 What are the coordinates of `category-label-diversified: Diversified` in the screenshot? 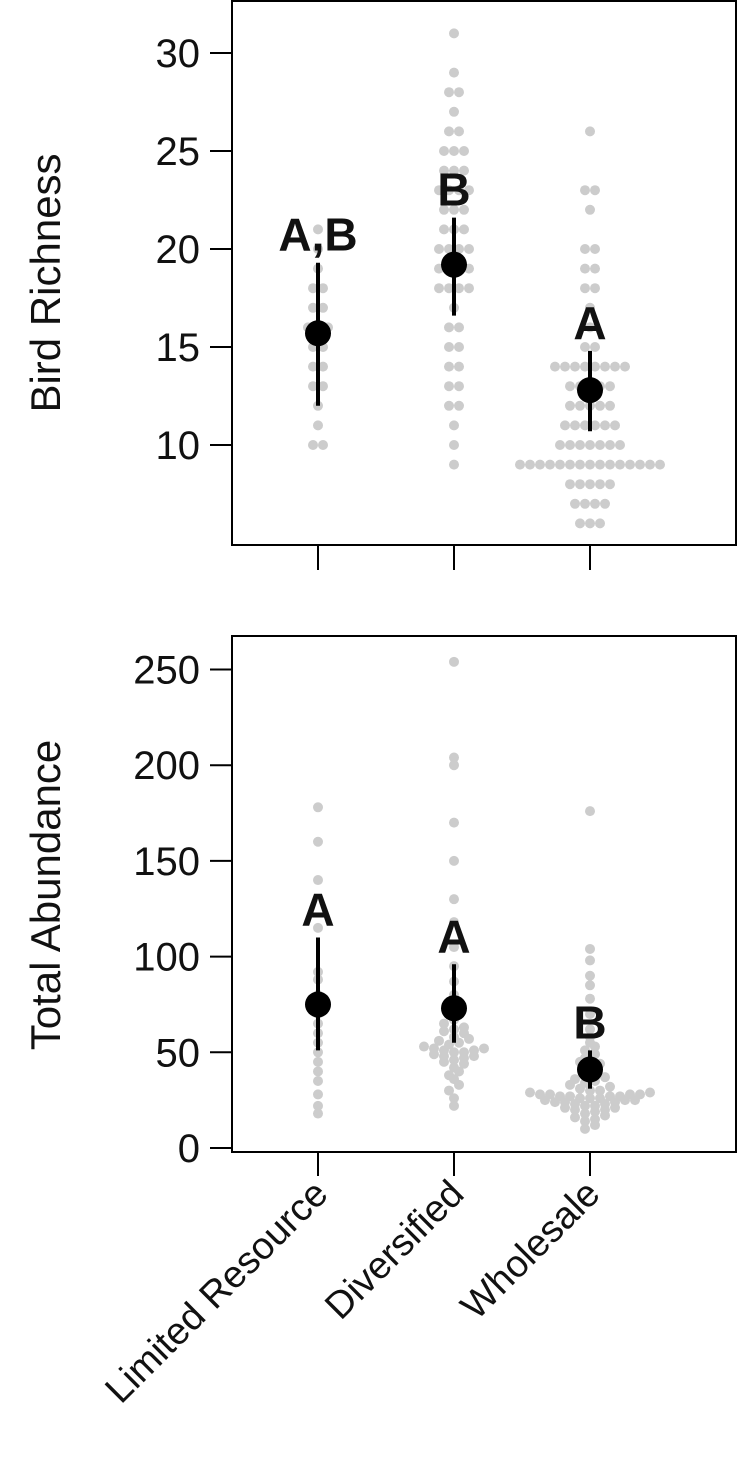 It's located at (394, 1250).